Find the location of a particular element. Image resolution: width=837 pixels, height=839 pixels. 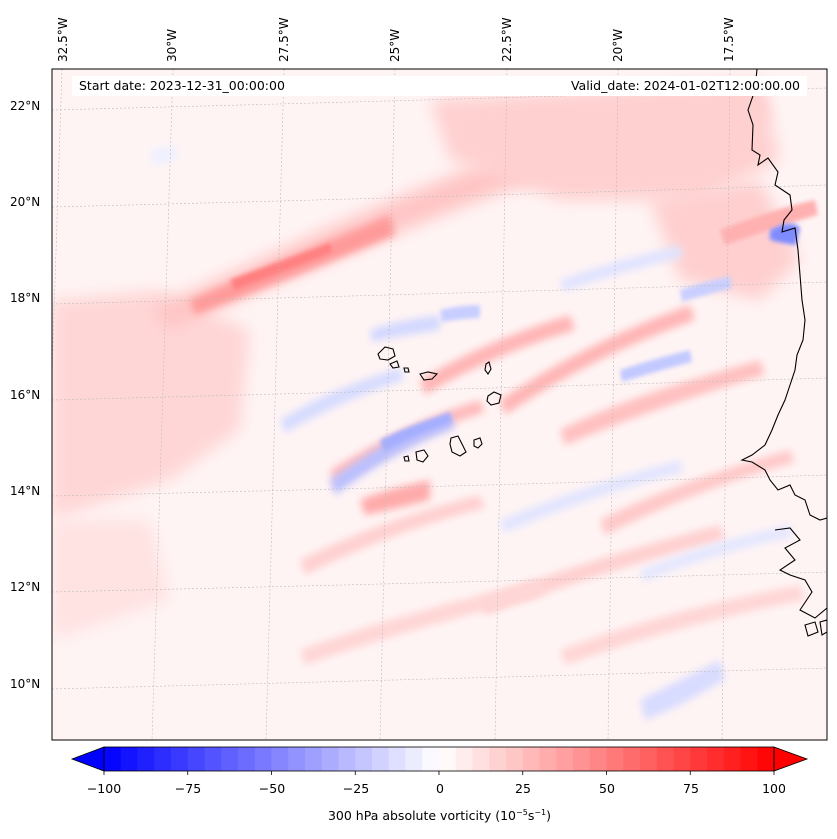

lat-label-20n: 20°N is located at coordinates (25, 202).